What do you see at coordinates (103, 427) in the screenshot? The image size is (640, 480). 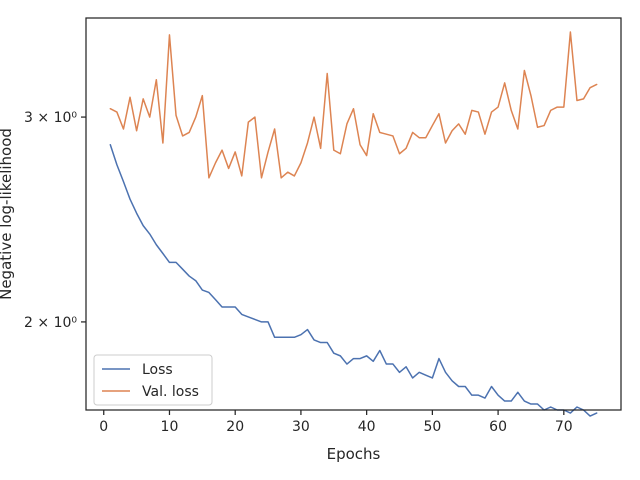 I see `x-tick-label: 0` at bounding box center [103, 427].